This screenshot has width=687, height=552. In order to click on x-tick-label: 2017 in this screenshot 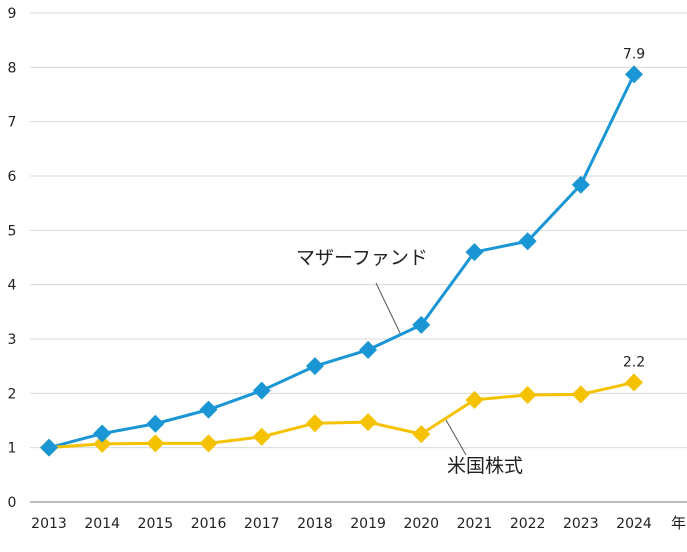, I will do `click(262, 524)`.